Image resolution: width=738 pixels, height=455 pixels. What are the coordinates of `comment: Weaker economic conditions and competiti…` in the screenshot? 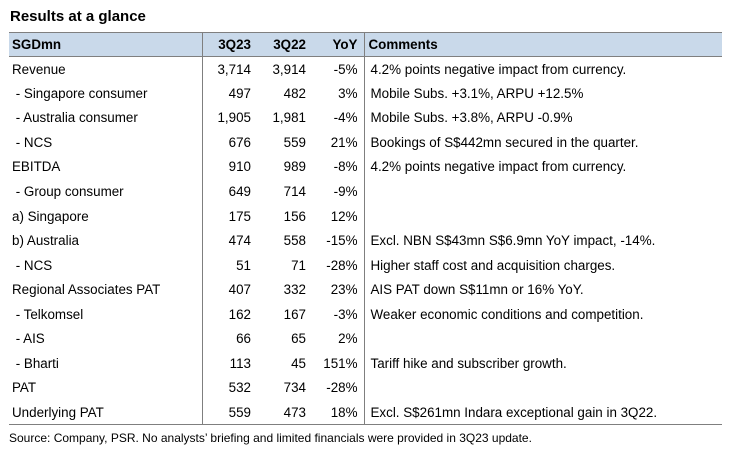 It's located at (507, 314).